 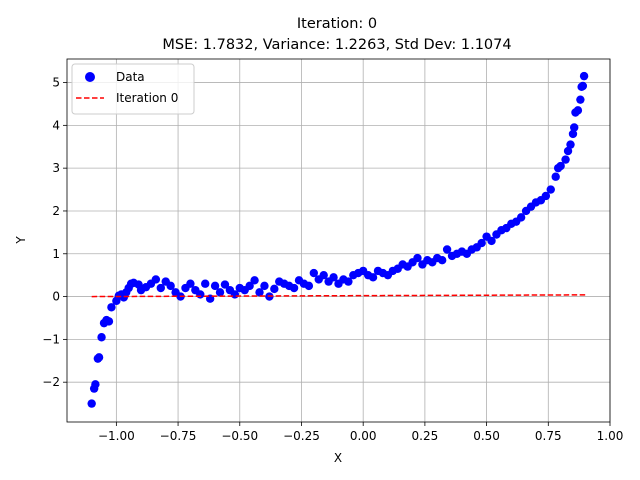 What do you see at coordinates (301, 436) in the screenshot?
I see `x-tick-label: −0.25` at bounding box center [301, 436].